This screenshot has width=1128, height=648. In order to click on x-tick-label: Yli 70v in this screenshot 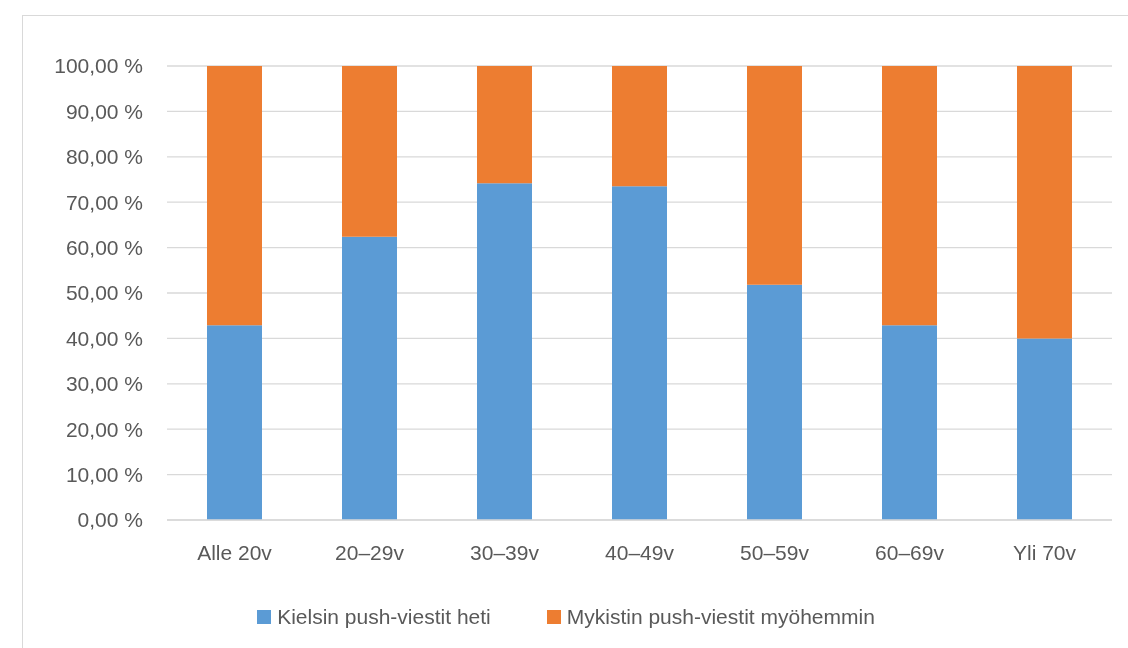, I will do `click(1044, 552)`.